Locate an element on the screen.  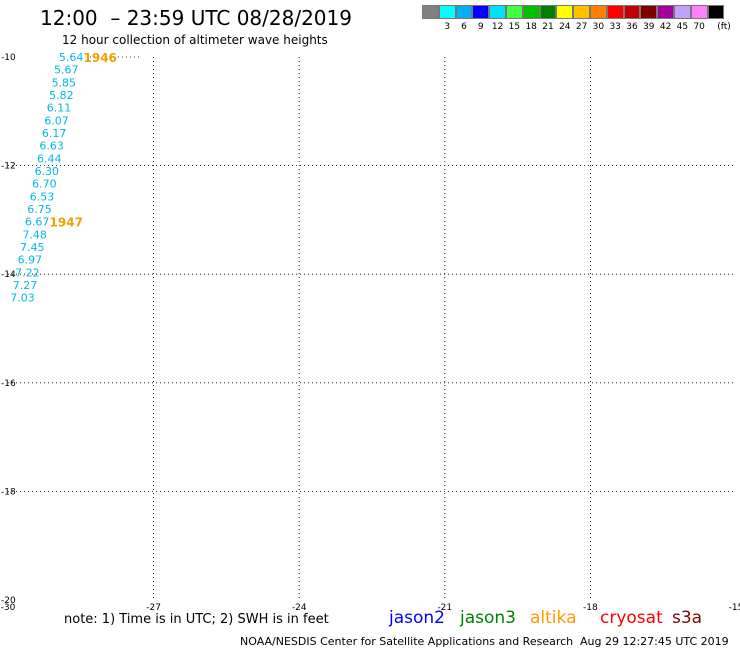
scale-label: 42 is located at coordinates (665, 27).